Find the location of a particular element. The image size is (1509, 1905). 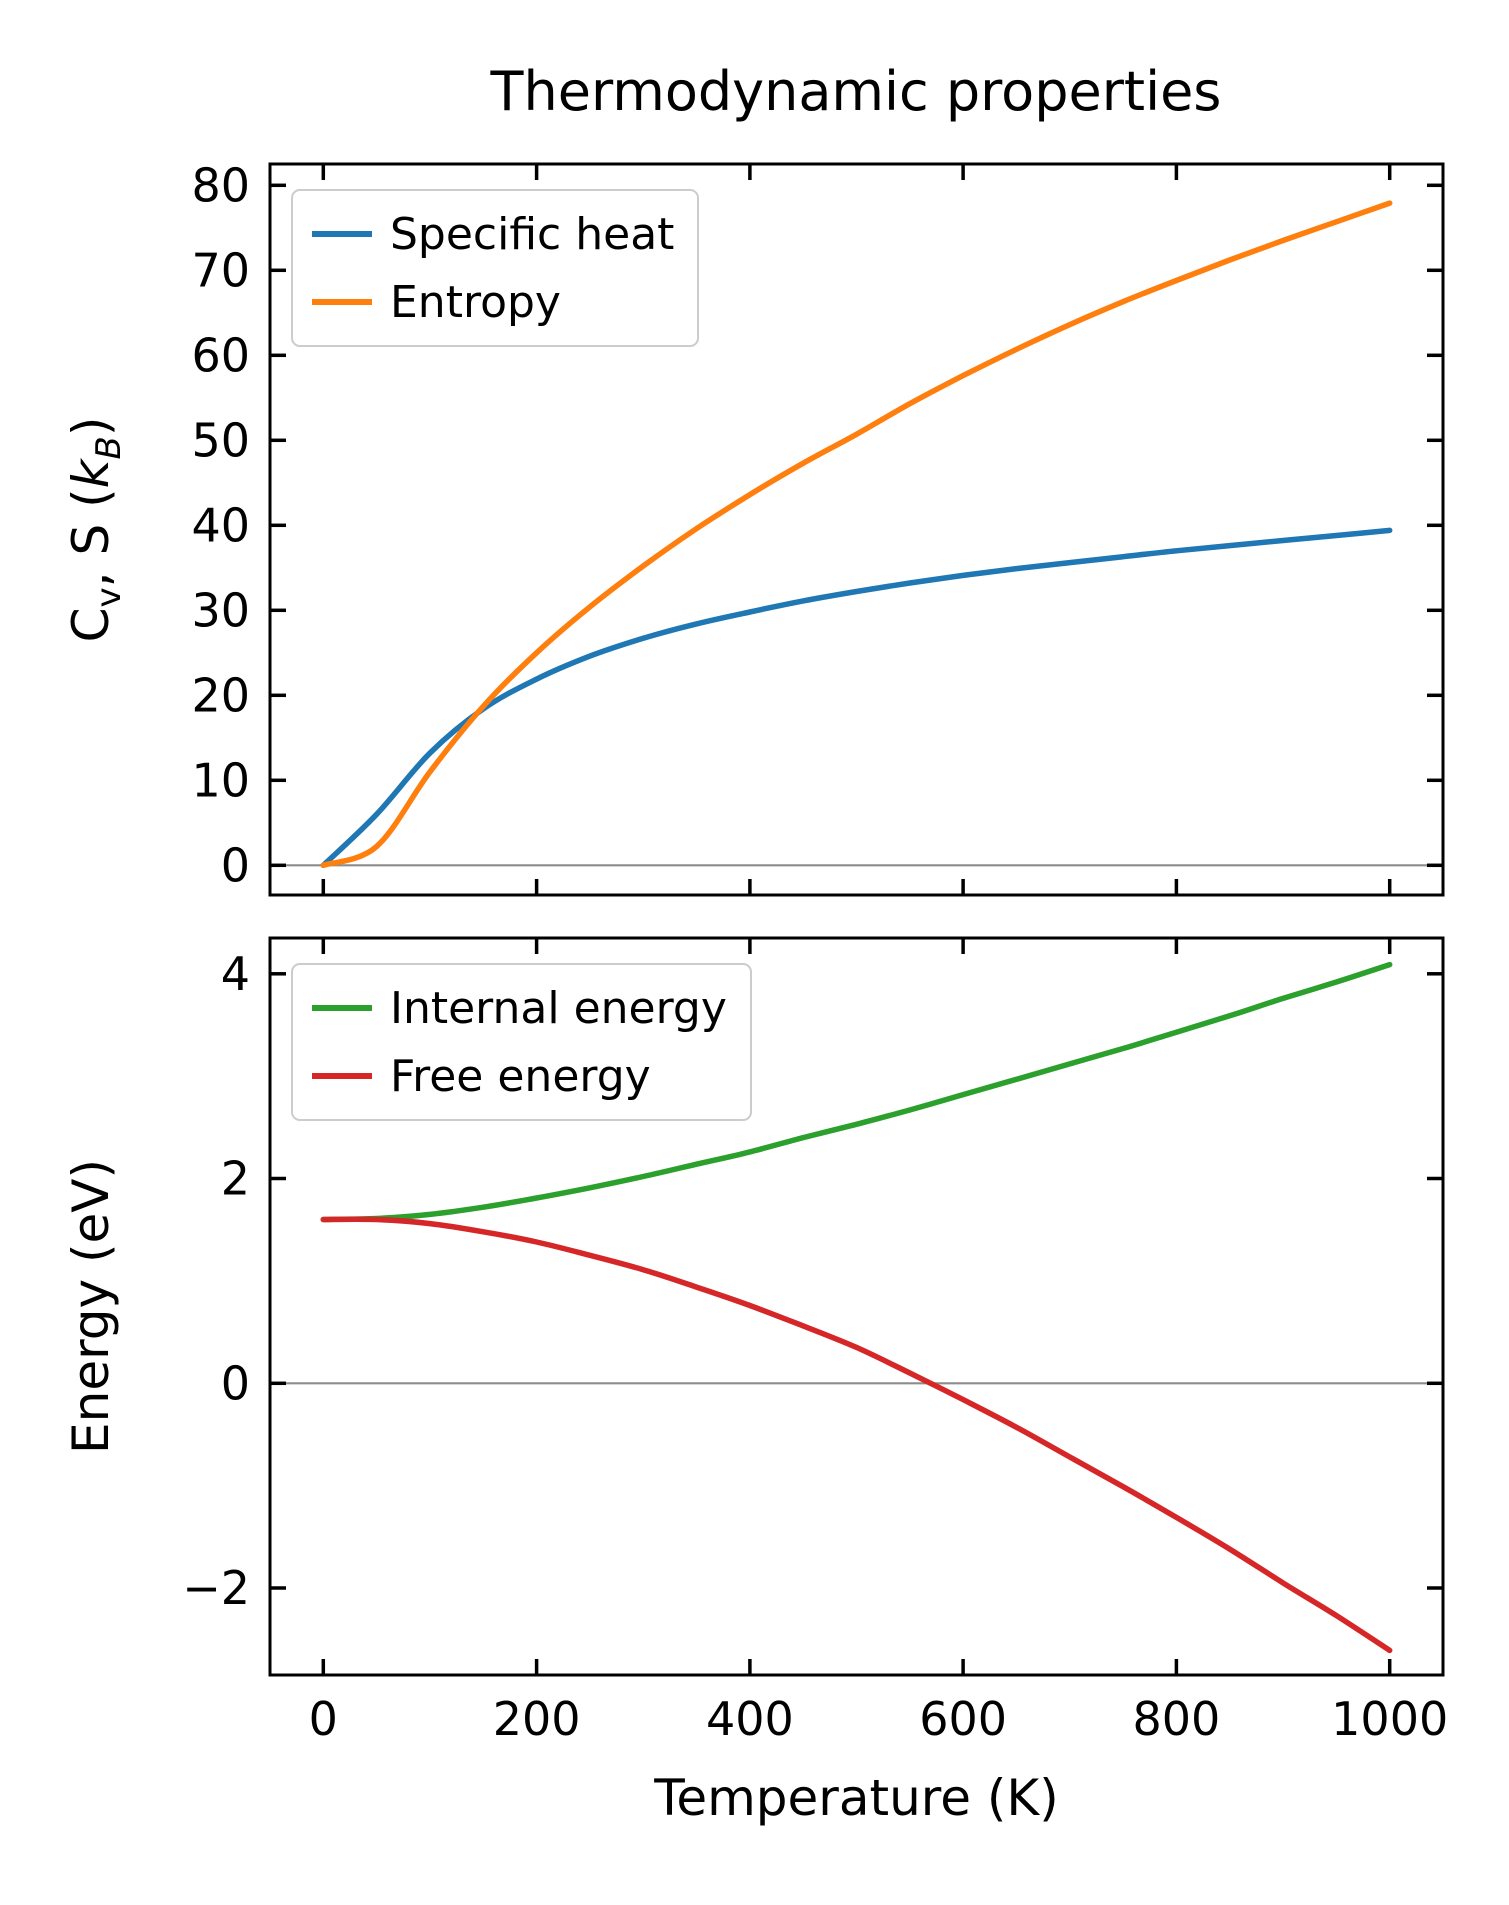

x-tick-label: 0 is located at coordinates (323, 1719).